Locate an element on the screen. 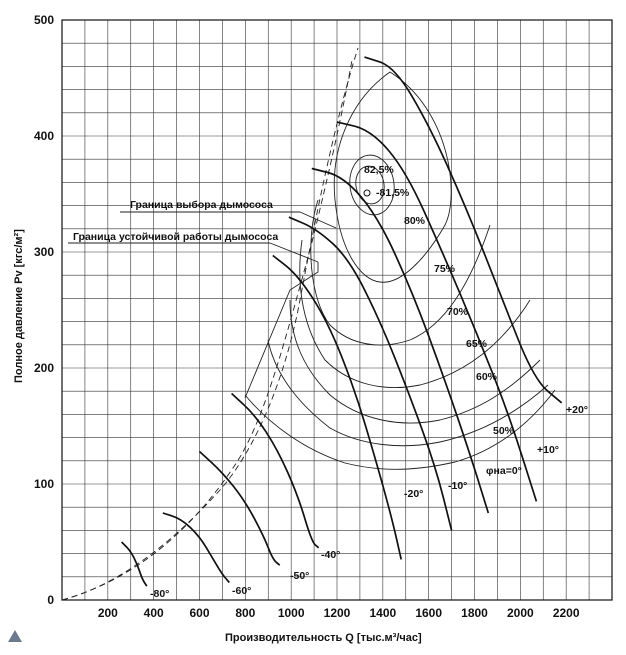  angle-label-m20: -20° is located at coordinates (413, 494).